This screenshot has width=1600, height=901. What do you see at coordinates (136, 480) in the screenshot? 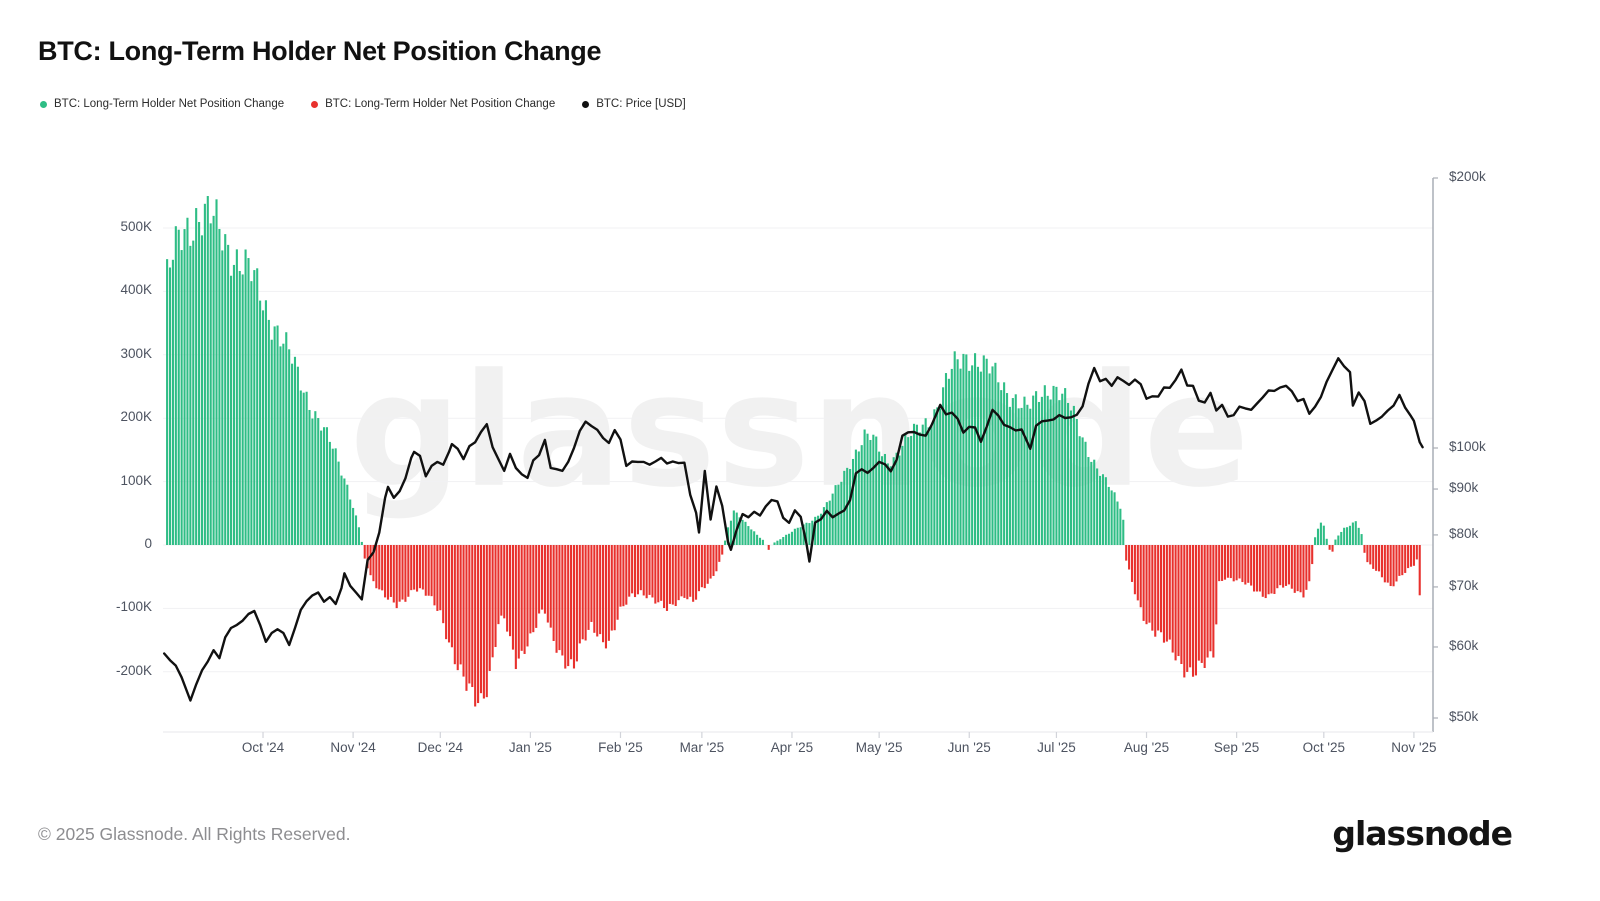
I see `y-axis-left-tick-label: 100K` at bounding box center [136, 480].